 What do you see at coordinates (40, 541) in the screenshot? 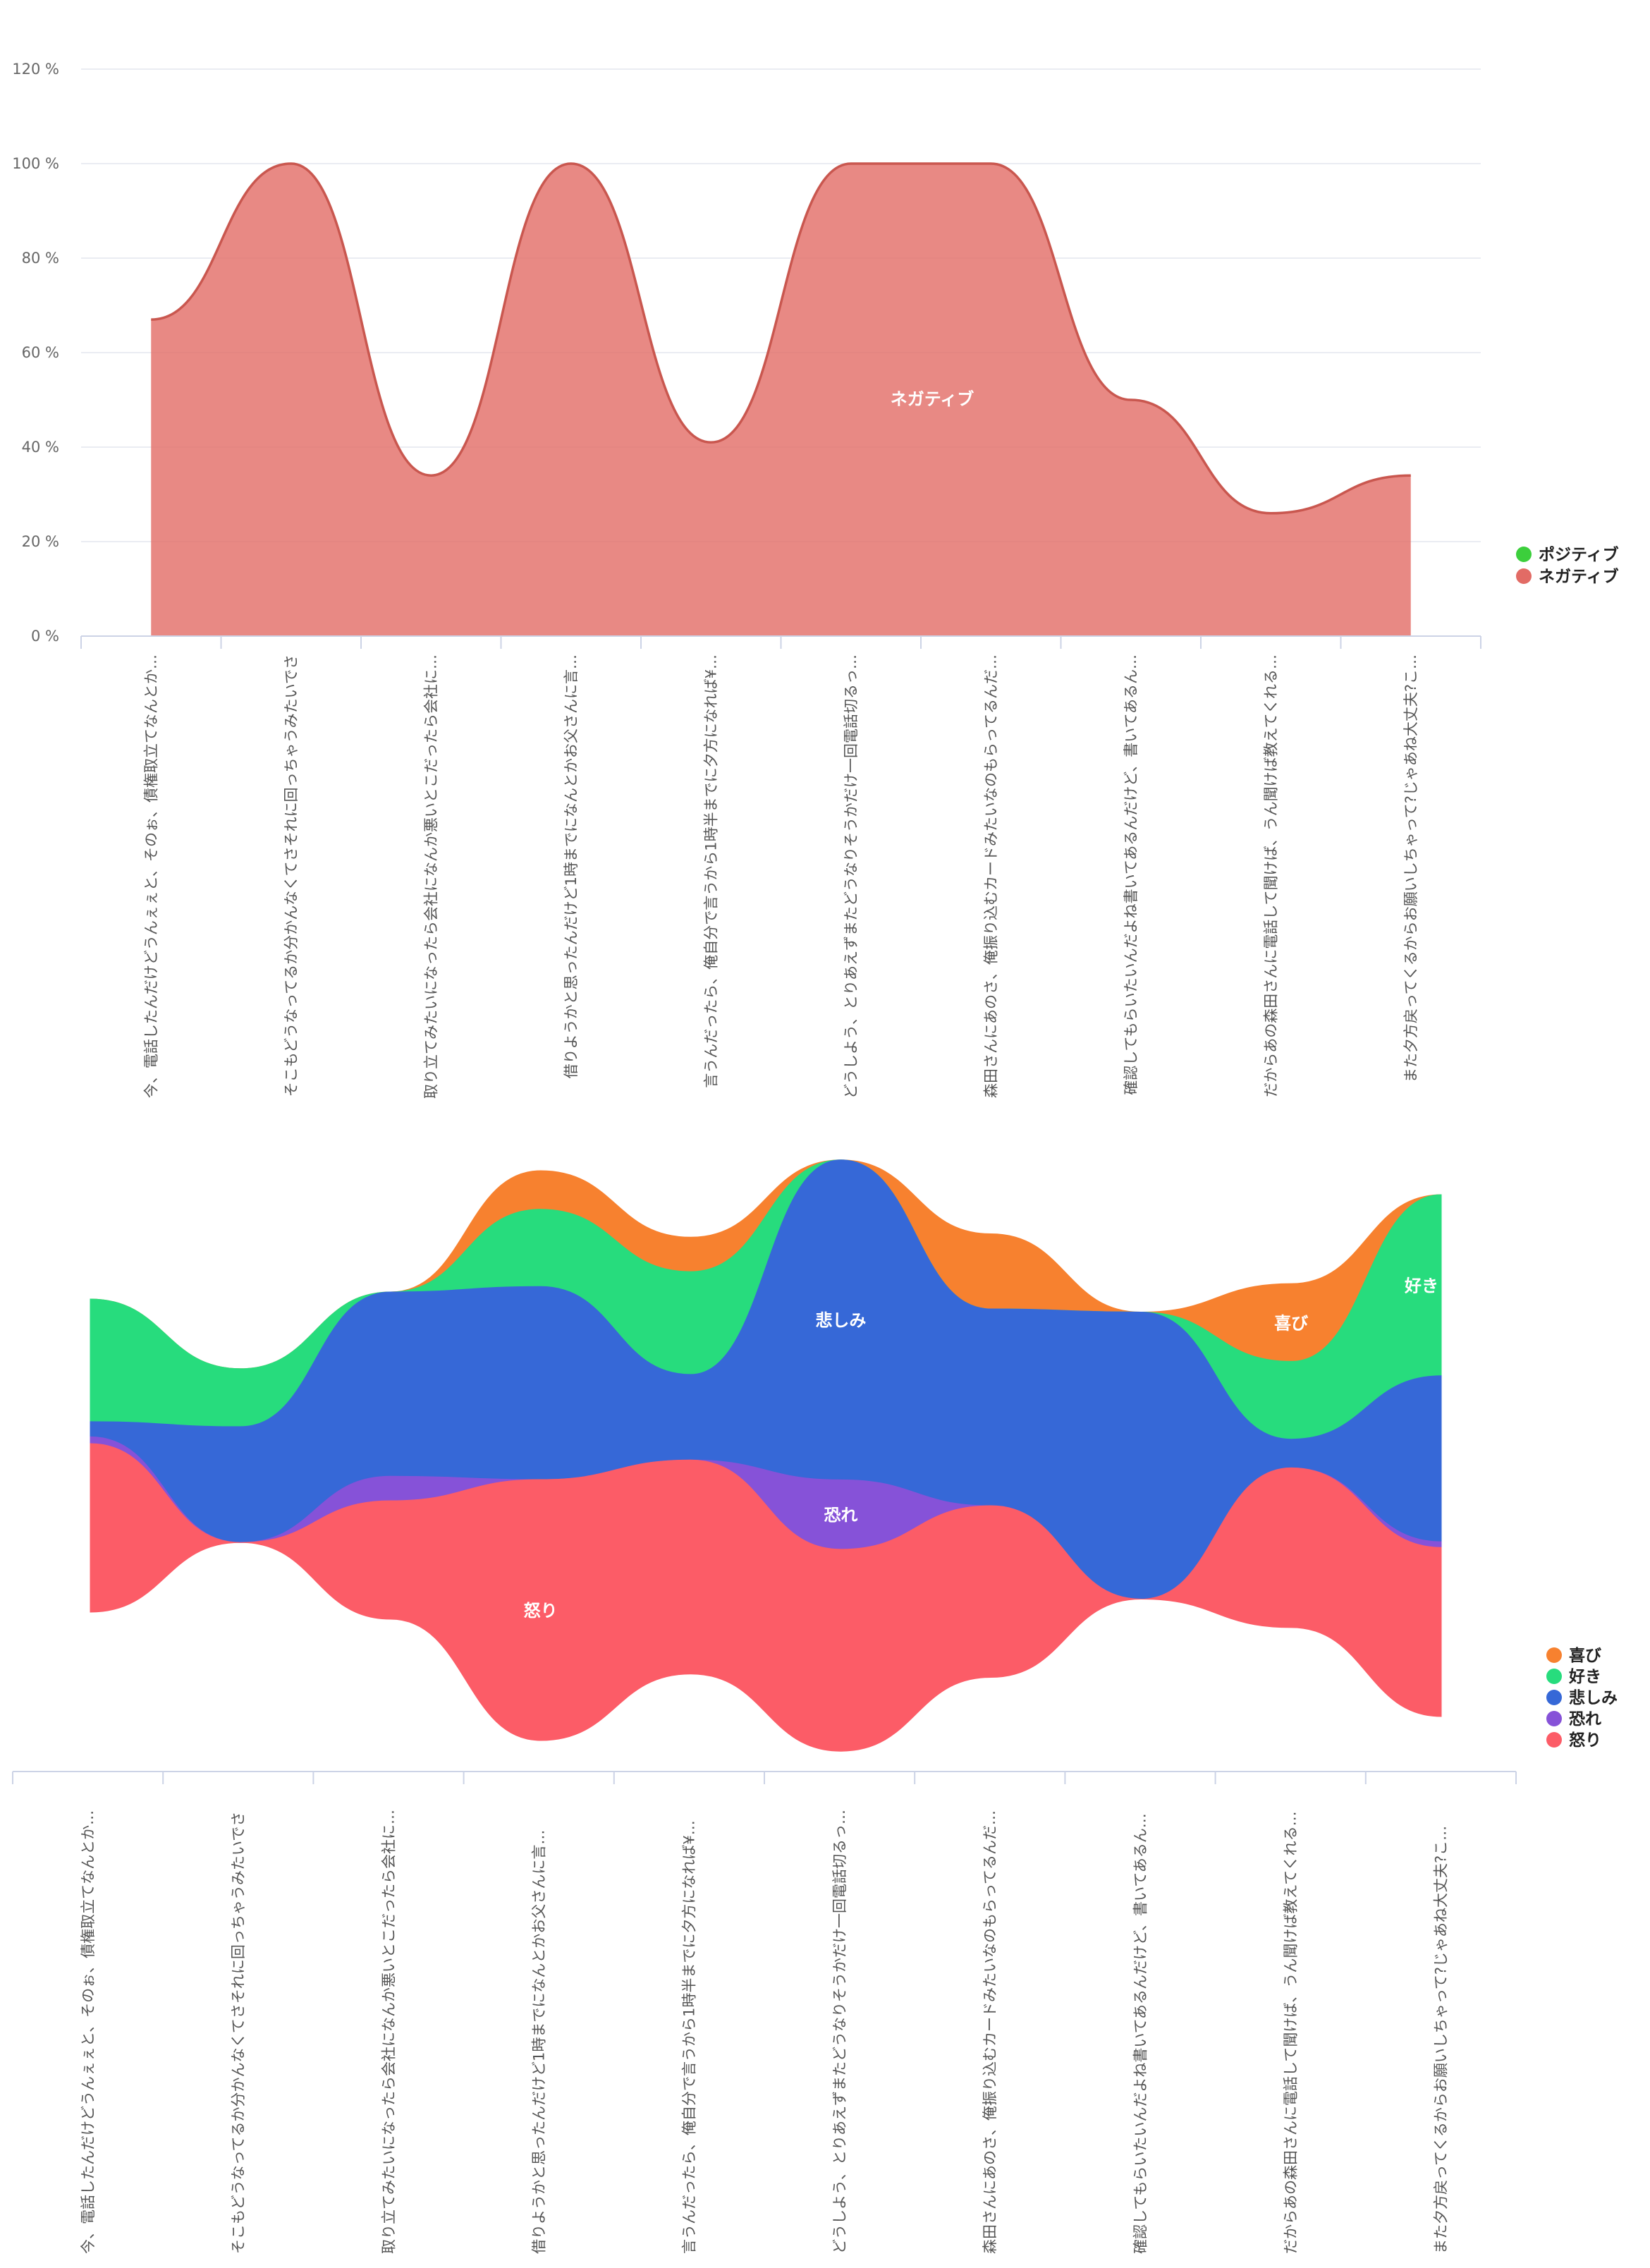
I see `y-tick-label: 20 %` at bounding box center [40, 541].